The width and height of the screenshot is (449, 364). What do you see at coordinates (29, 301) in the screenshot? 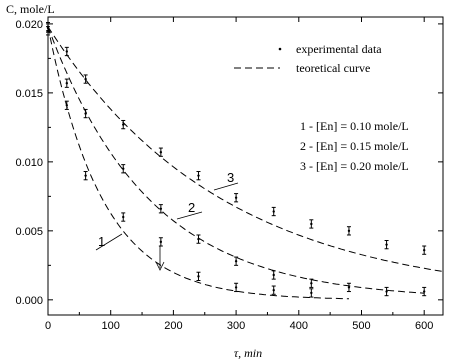
I see `y-tick-label: 0.000` at bounding box center [29, 301].